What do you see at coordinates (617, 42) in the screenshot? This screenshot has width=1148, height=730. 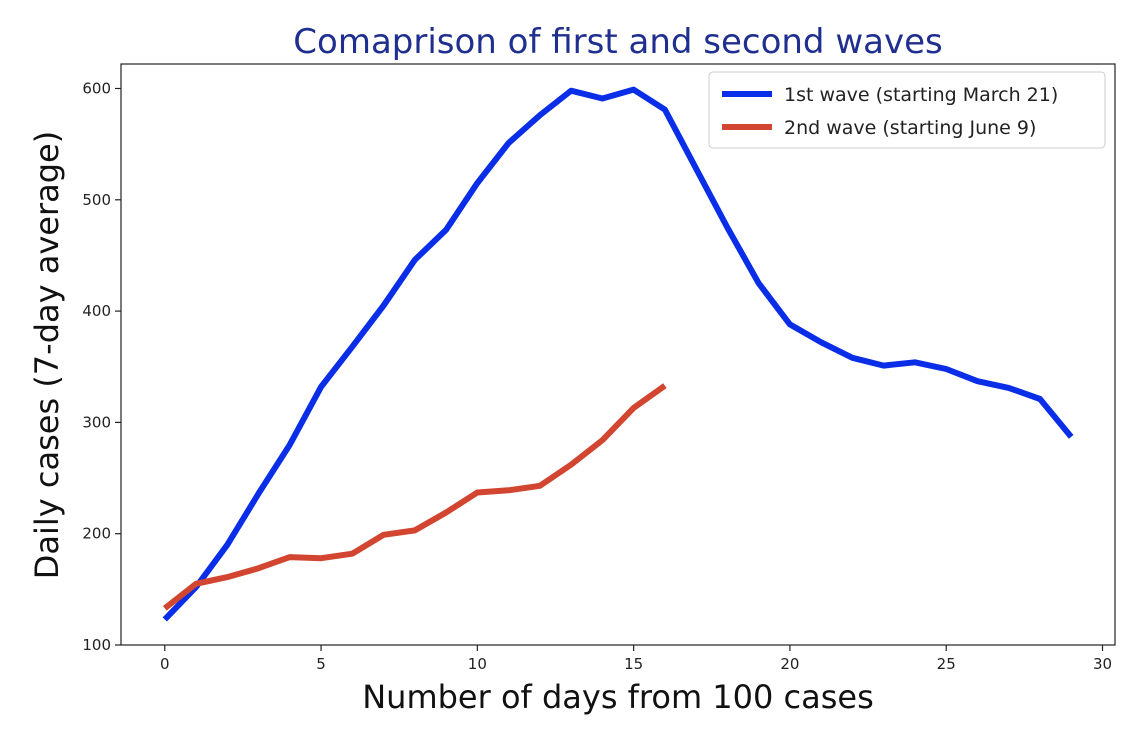 I see `chart-title: Comaprison of first and second waves` at bounding box center [617, 42].